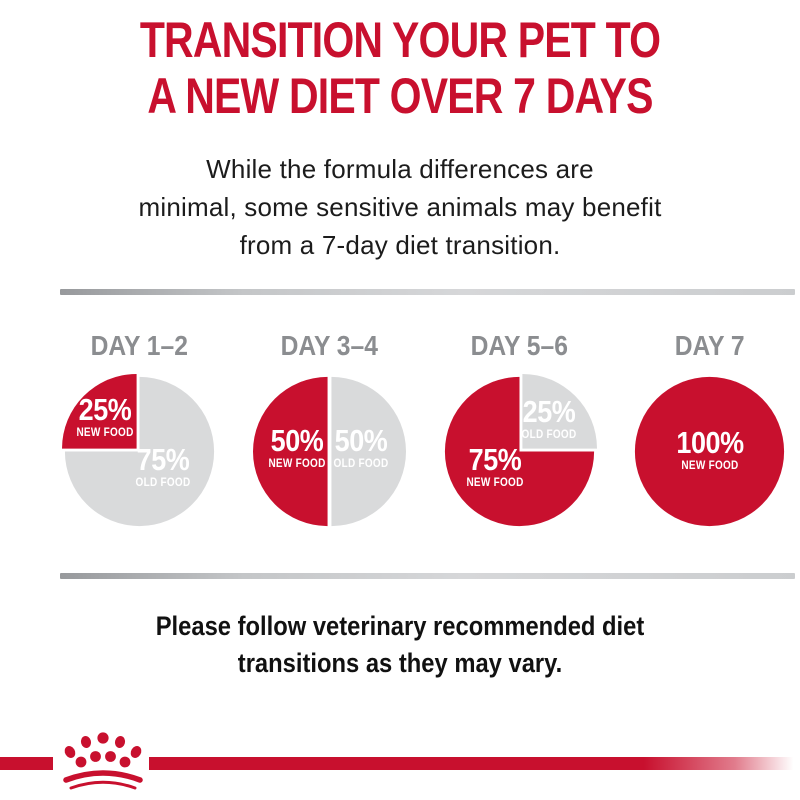  I want to click on pie-value-label-new-food: 50% NEW FOOD, so click(297, 447).